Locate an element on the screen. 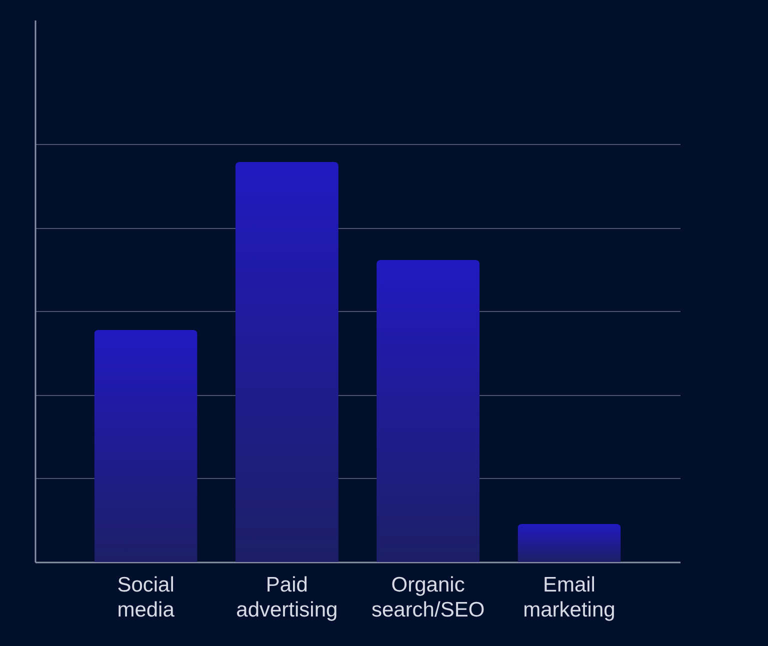  x-tick-label: Email marketing is located at coordinates (569, 598).